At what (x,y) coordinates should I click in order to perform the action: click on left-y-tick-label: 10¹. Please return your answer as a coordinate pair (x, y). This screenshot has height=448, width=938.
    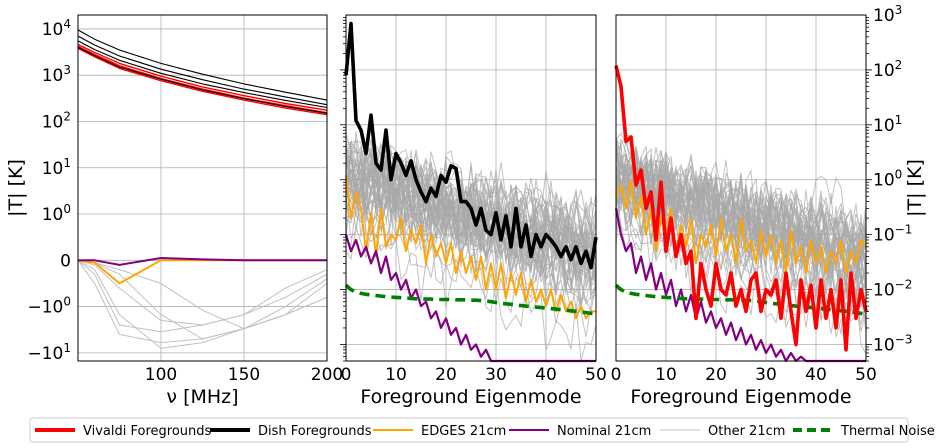
    Looking at the image, I should click on (56, 167).